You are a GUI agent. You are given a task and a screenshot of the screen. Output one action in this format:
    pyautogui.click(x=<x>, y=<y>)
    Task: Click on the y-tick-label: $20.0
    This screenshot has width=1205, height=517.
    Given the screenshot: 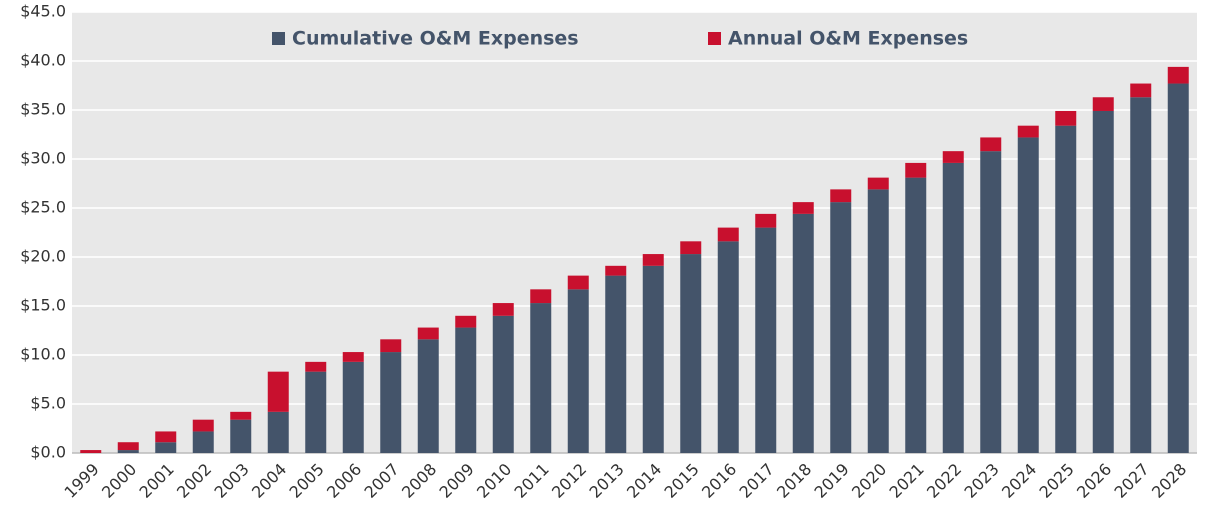 What is the action you would take?
    pyautogui.click(x=43, y=256)
    